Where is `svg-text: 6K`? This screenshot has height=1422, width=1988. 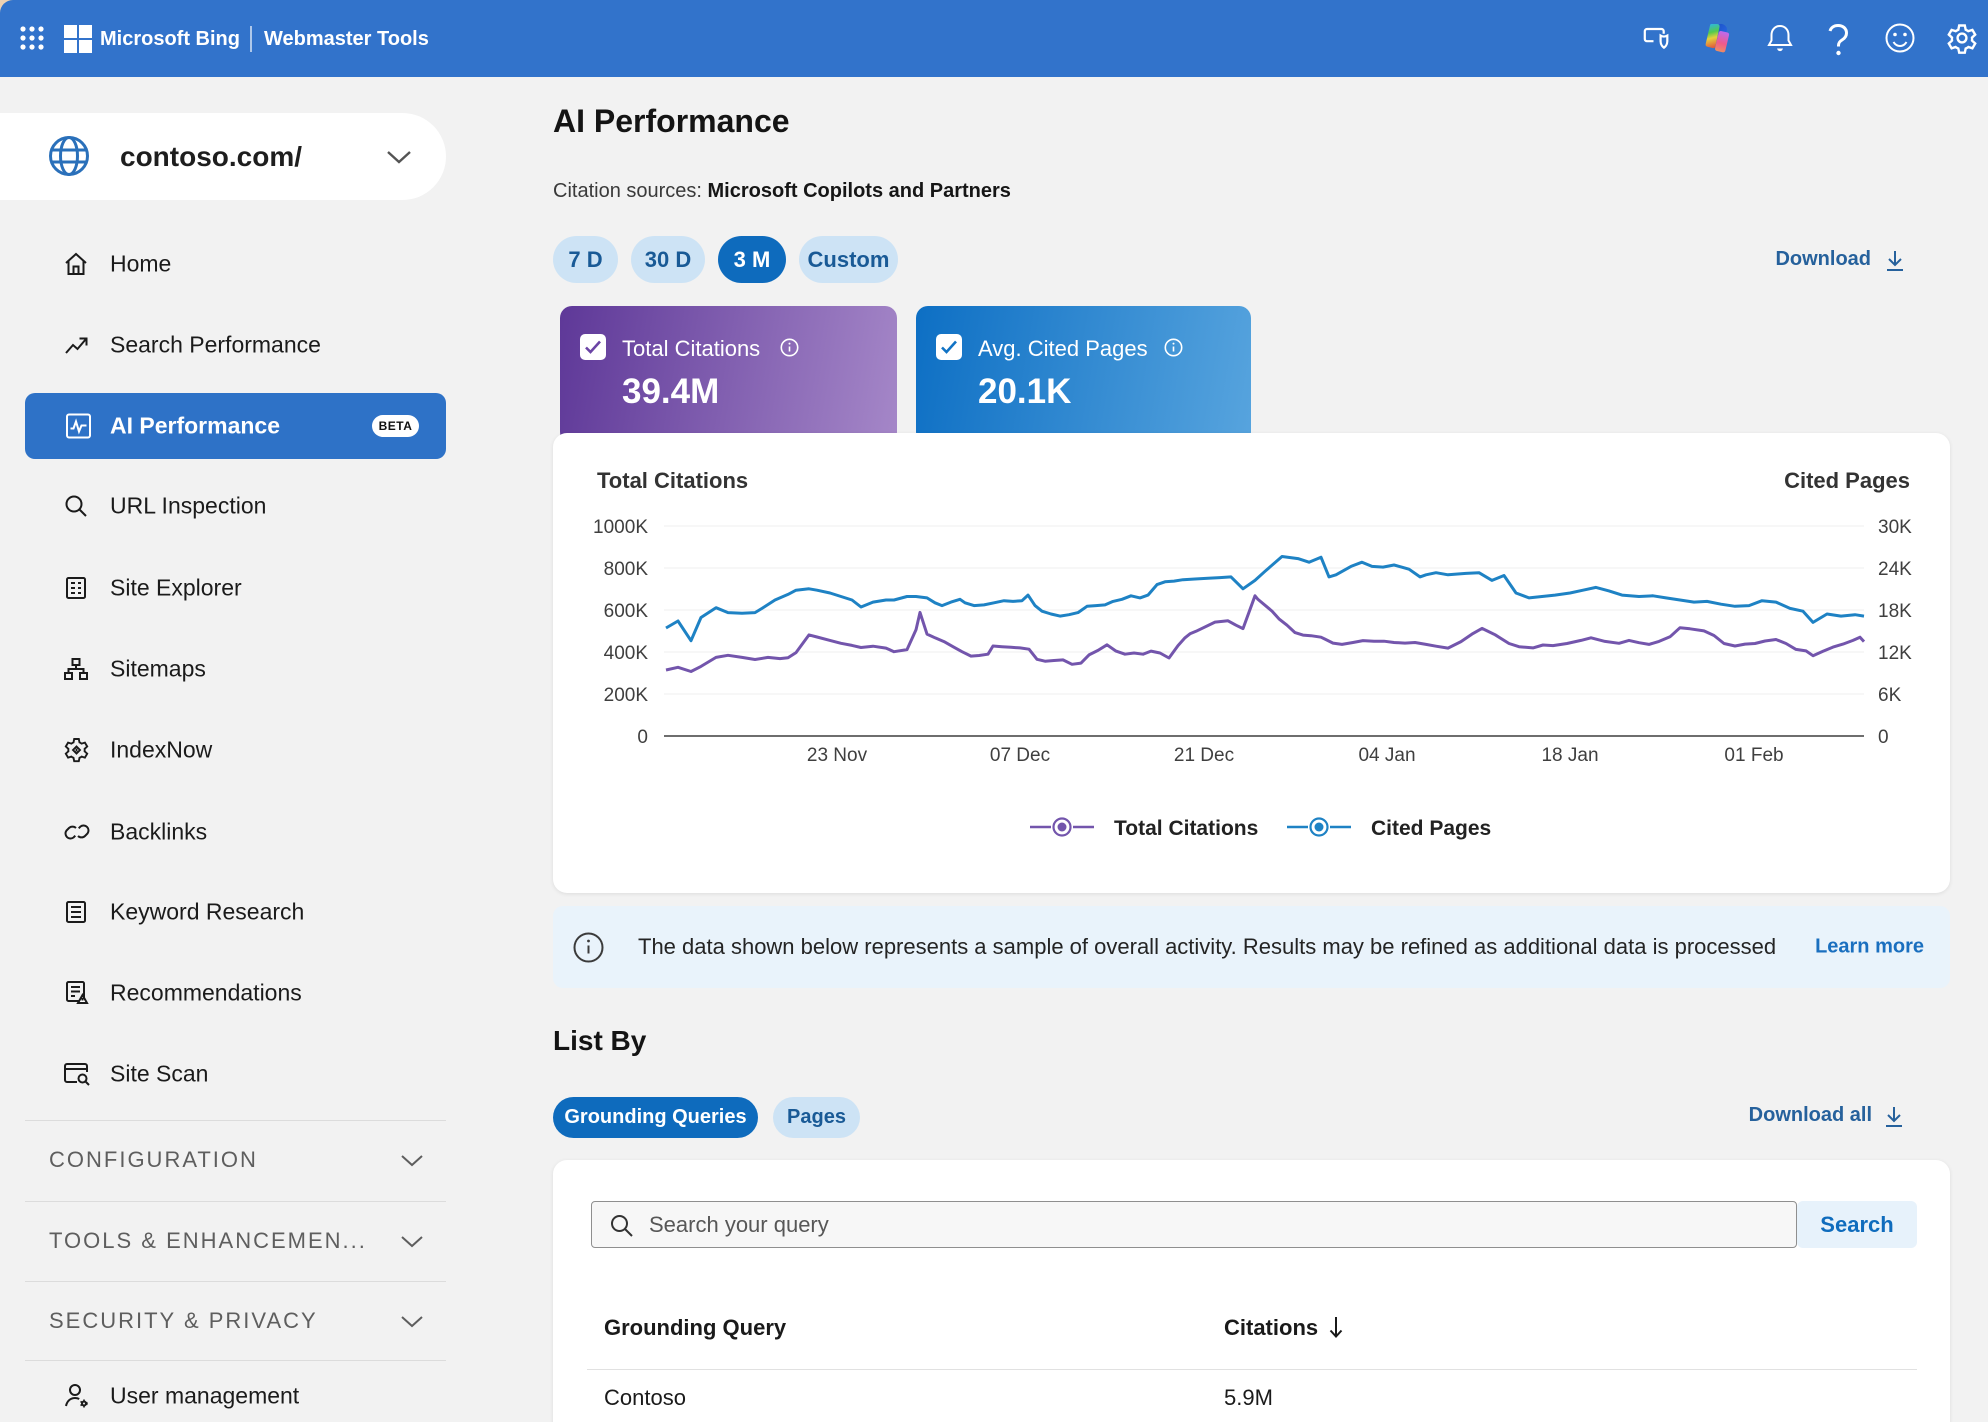 svg-text: 6K is located at coordinates (1890, 695).